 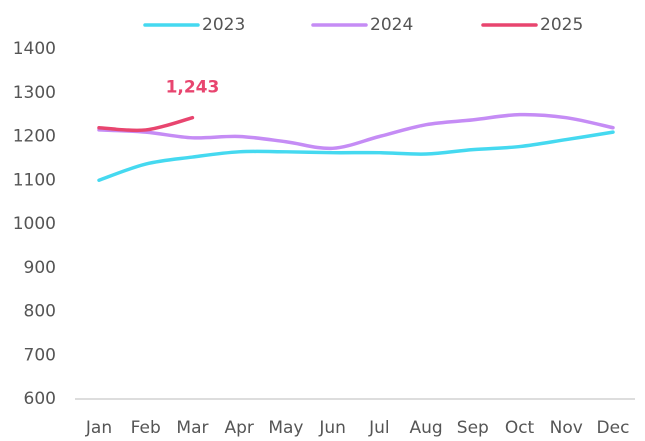 What do you see at coordinates (34, 49) in the screenshot?
I see `y-tick-label: 1400` at bounding box center [34, 49].